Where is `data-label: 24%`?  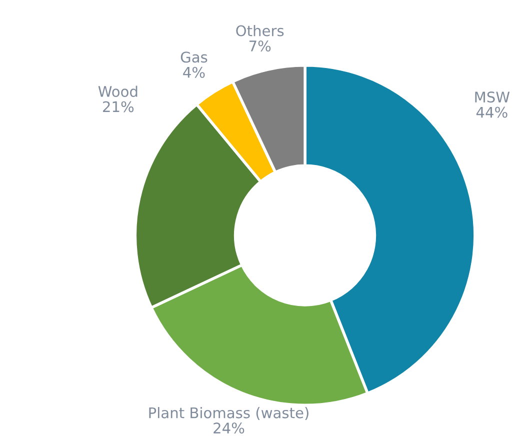
data-label: 24% is located at coordinates (229, 428).